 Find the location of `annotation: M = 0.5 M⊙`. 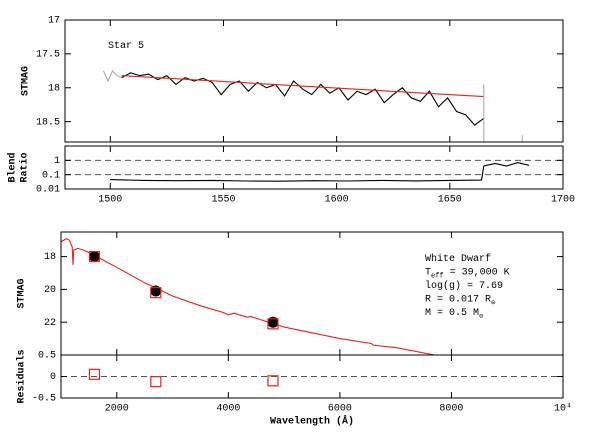

annotation: M = 0.5 M⊙ is located at coordinates (454, 314).